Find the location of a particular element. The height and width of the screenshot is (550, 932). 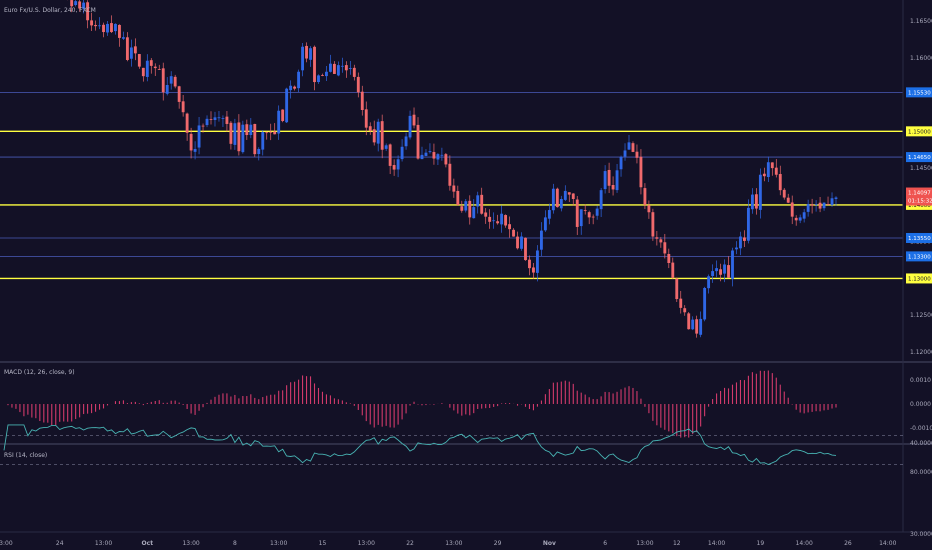

time-tick: 19 is located at coordinates (761, 543).